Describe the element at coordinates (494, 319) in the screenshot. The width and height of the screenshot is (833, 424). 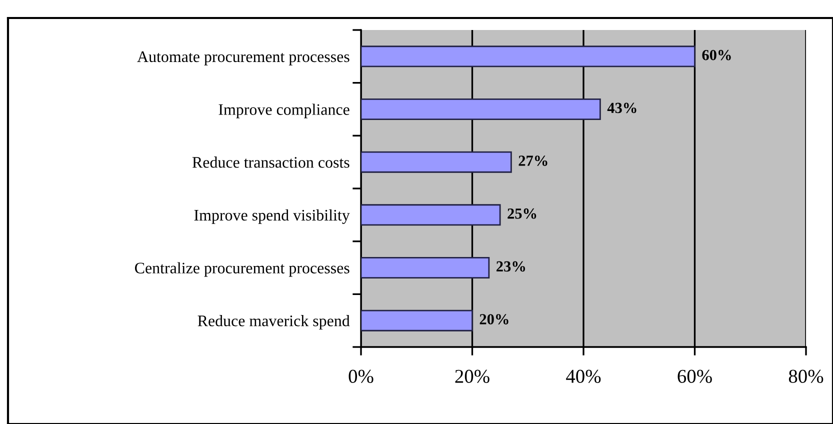
I see `data-label: 20%` at that location.